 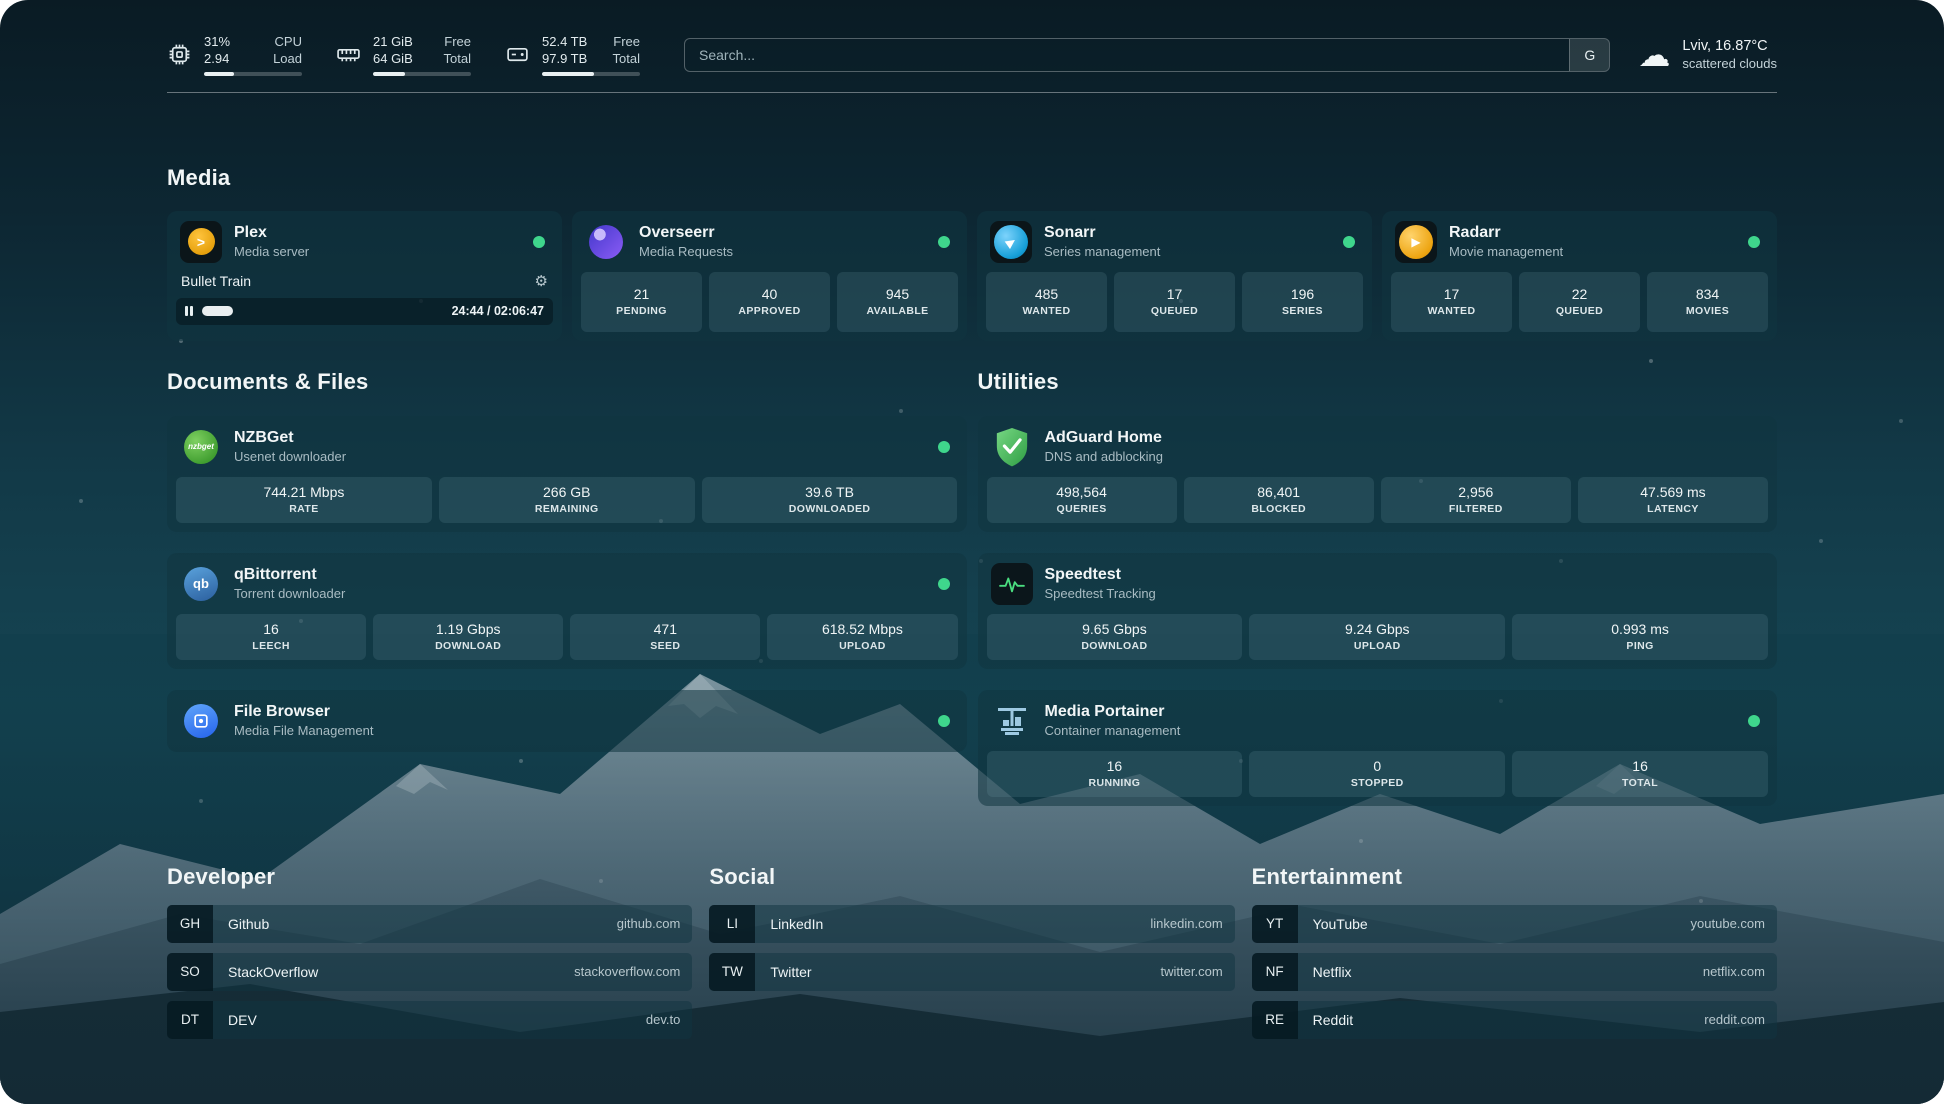 What do you see at coordinates (517, 54) in the screenshot?
I see `disk-icon` at bounding box center [517, 54].